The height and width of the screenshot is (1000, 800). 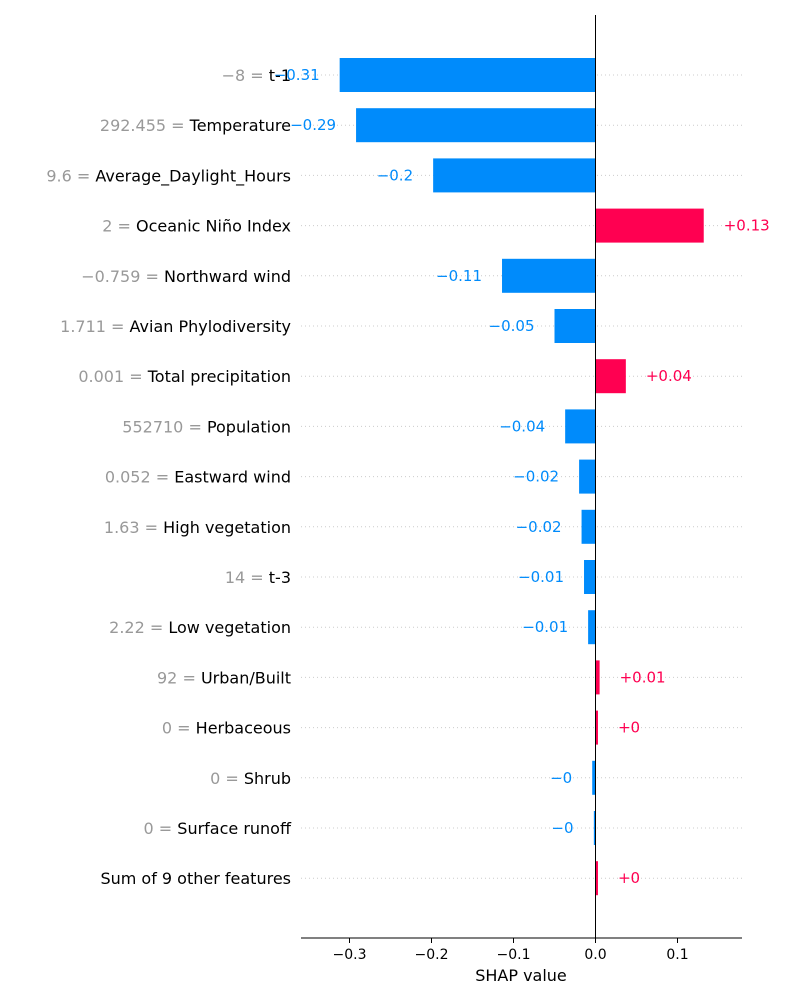 What do you see at coordinates (246, 677) in the screenshot?
I see `feature-name: Urban/Built` at bounding box center [246, 677].